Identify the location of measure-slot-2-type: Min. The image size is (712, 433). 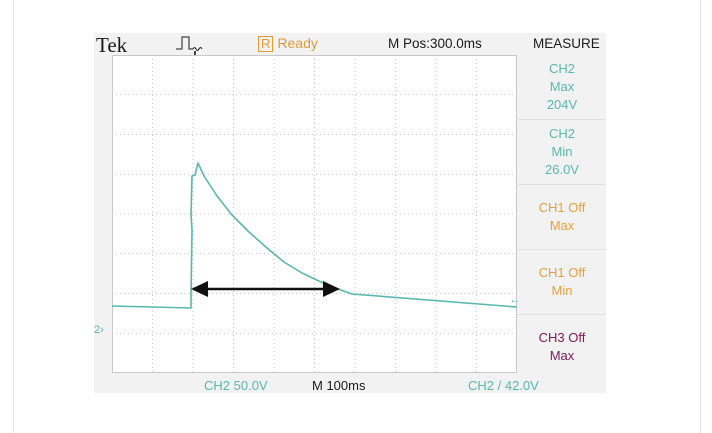
(562, 151).